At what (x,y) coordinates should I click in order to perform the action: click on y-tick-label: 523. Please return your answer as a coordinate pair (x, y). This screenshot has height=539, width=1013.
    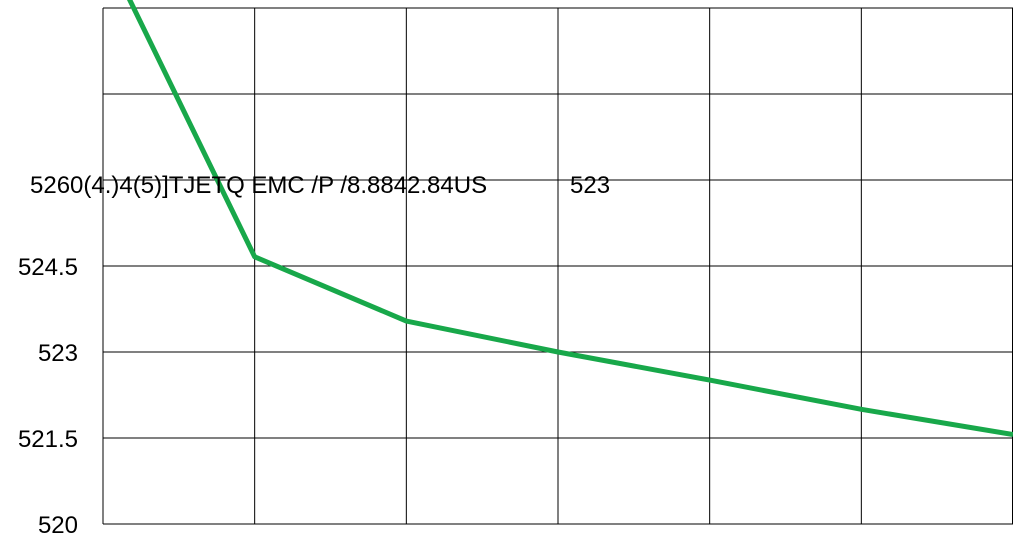
    Looking at the image, I should click on (58, 353).